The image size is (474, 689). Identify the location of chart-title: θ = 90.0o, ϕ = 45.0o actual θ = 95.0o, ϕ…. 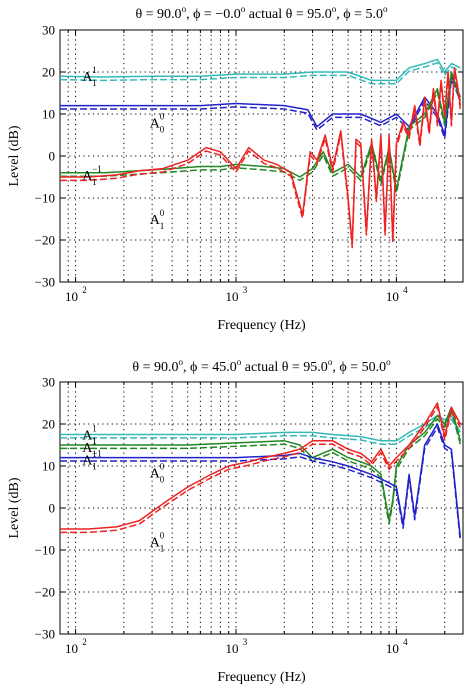
(261, 366).